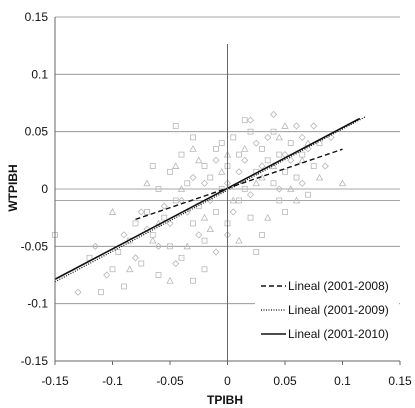 The width and height of the screenshot is (415, 408). Describe the element at coordinates (400, 381) in the screenshot. I see `x-tick-label: 0.15` at that location.